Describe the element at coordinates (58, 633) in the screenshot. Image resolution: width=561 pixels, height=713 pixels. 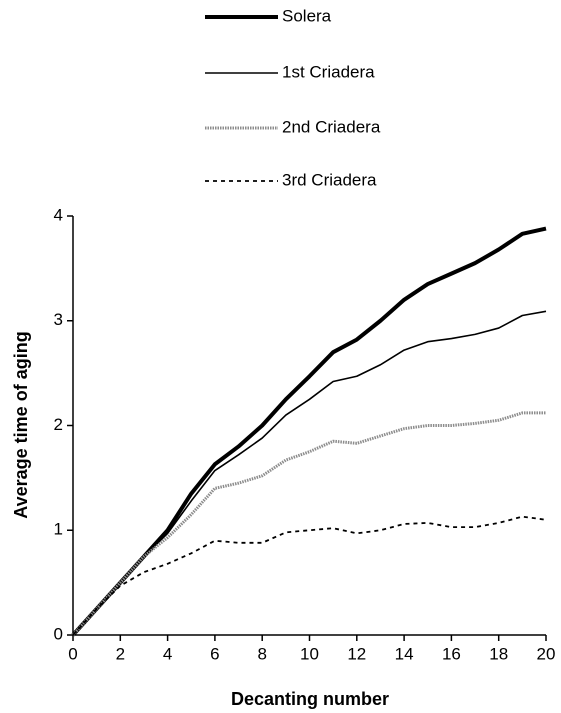
I see `y-tick-label: 0` at that location.